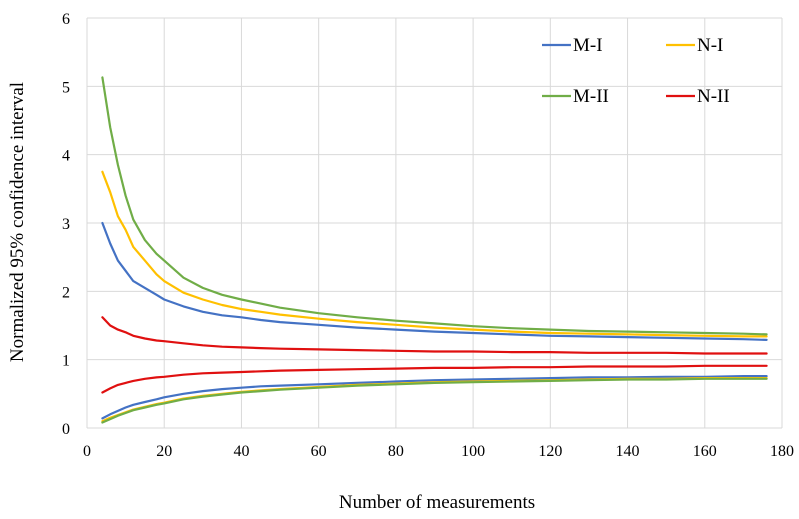 The height and width of the screenshot is (519, 799). Describe the element at coordinates (434, 379) in the screenshot. I see `series-line-n-ii-lower` at that location.